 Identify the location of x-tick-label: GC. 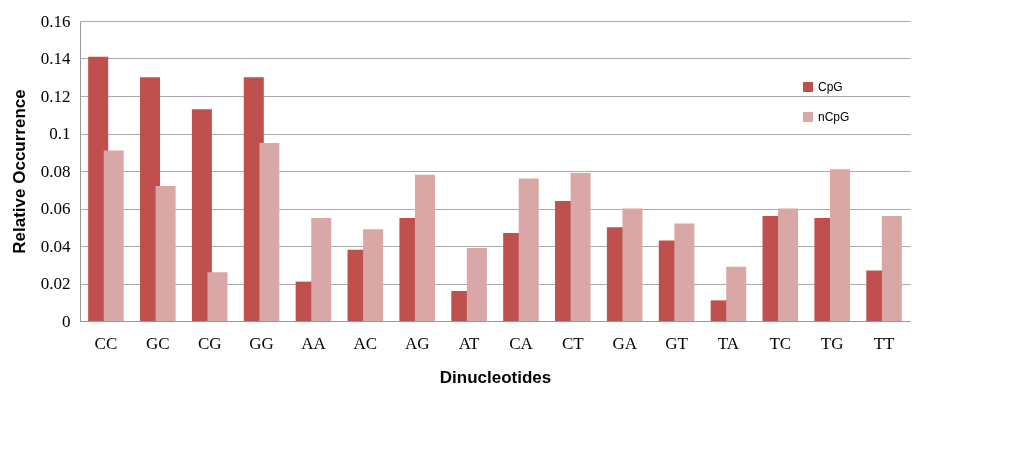
(158, 343).